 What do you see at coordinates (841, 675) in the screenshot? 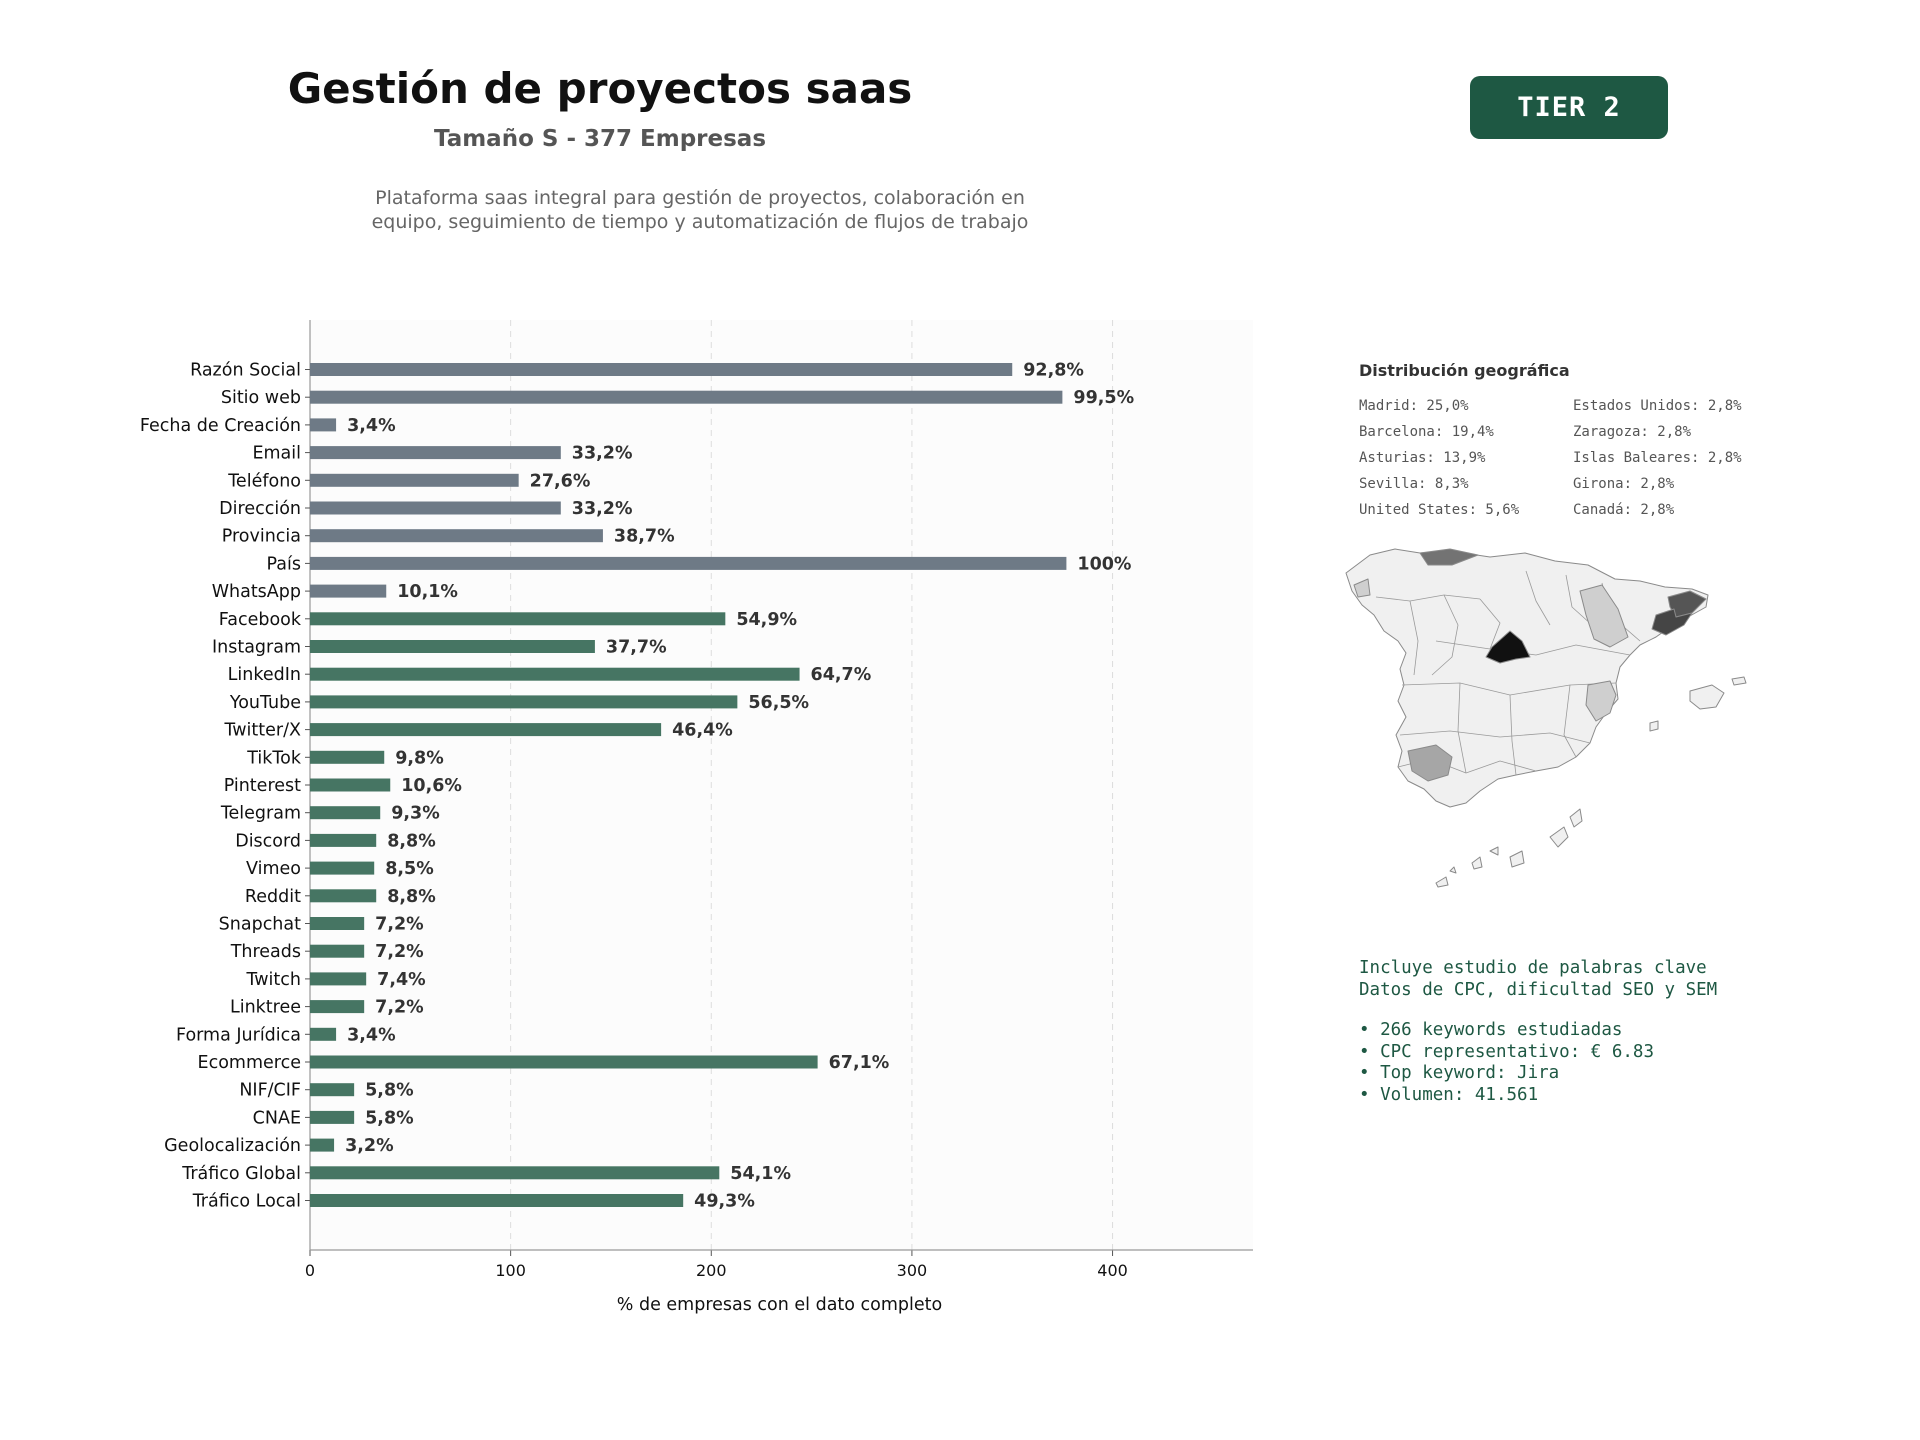
I see `bar-value-label: 64,7%` at bounding box center [841, 675].